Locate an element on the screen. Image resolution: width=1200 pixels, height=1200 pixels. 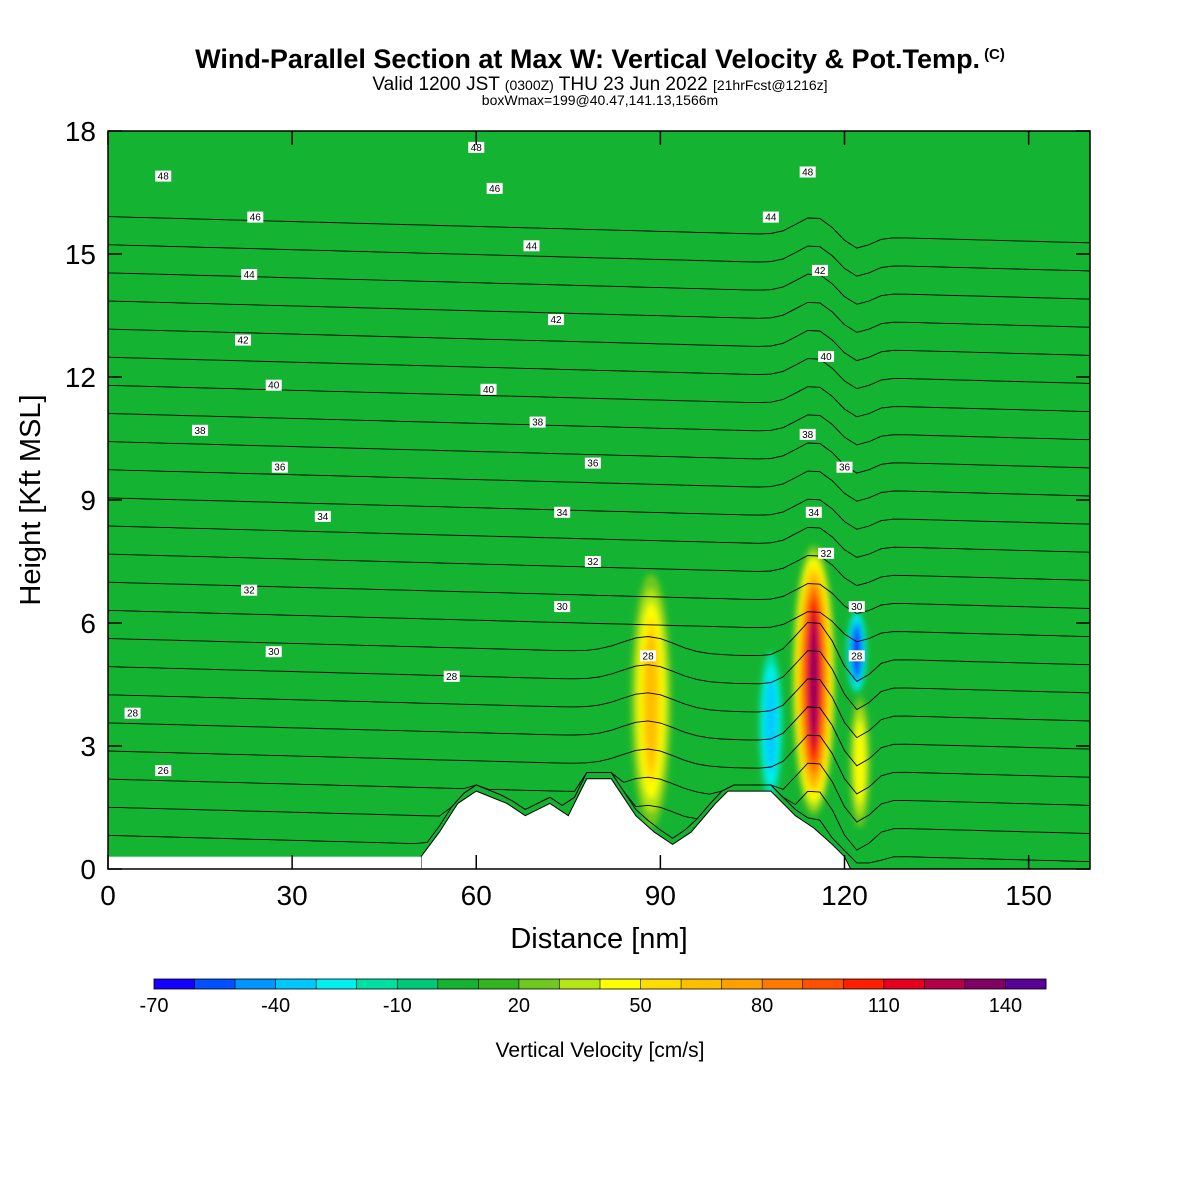
valid-utc: (0300Z) is located at coordinates (529, 85).